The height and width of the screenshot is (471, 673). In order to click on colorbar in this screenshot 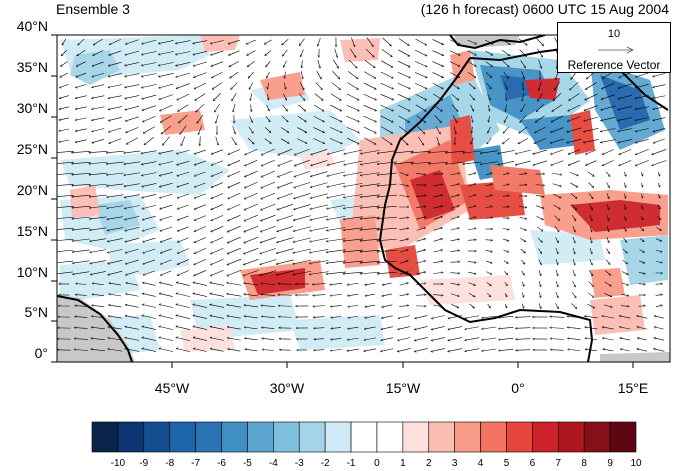, I will do `click(364, 437)`.